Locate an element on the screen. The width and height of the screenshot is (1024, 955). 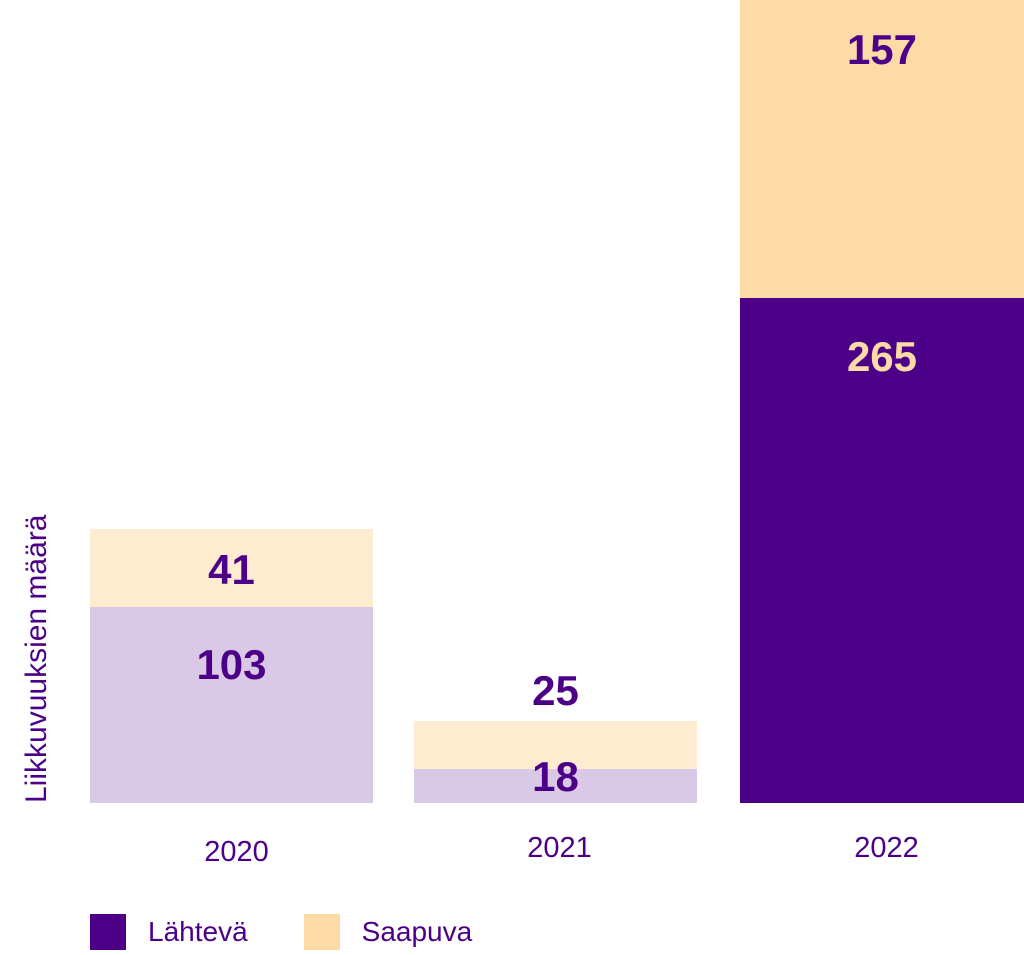
bar-2021-lahteva is located at coordinates (555, 786).